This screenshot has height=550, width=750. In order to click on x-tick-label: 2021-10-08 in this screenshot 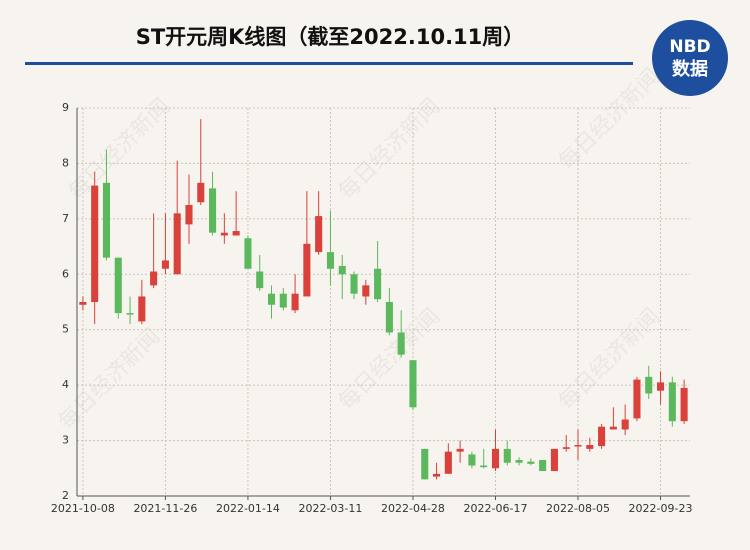, I will do `click(83, 508)`.